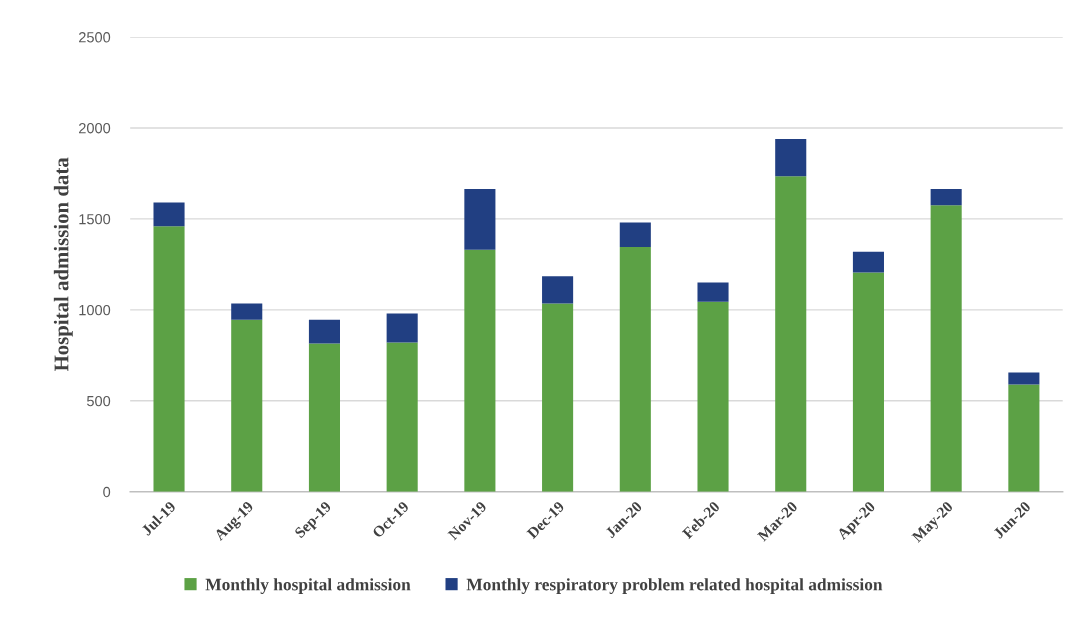 Image resolution: width=1067 pixels, height=617 pixels. What do you see at coordinates (95, 128) in the screenshot?
I see `y-tick-label: 2000` at bounding box center [95, 128].